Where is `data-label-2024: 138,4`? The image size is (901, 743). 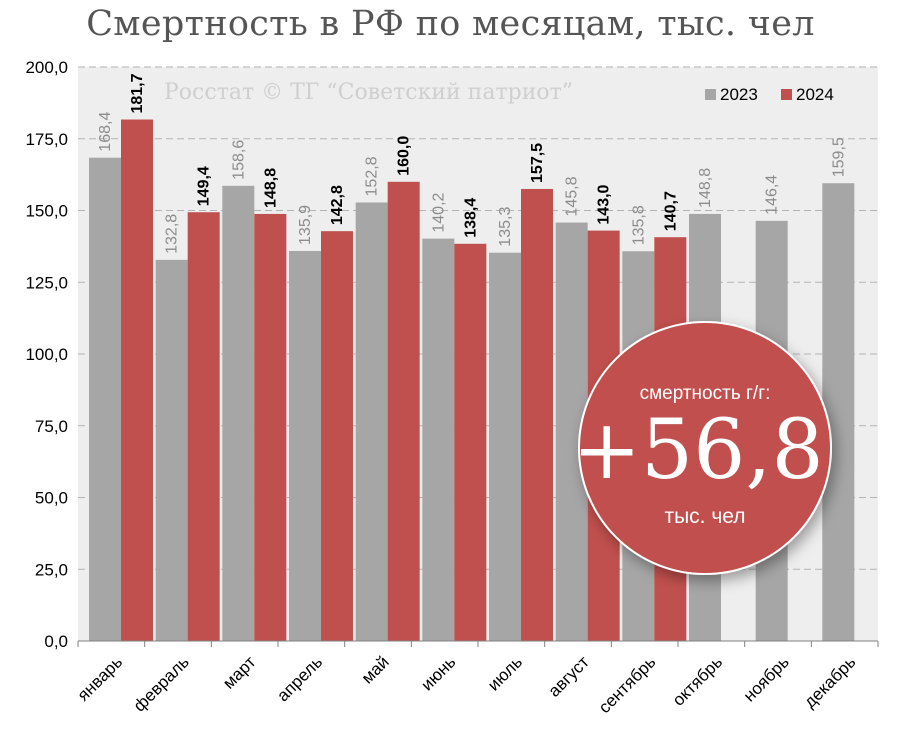
data-label-2024: 138,4 is located at coordinates (470, 218).